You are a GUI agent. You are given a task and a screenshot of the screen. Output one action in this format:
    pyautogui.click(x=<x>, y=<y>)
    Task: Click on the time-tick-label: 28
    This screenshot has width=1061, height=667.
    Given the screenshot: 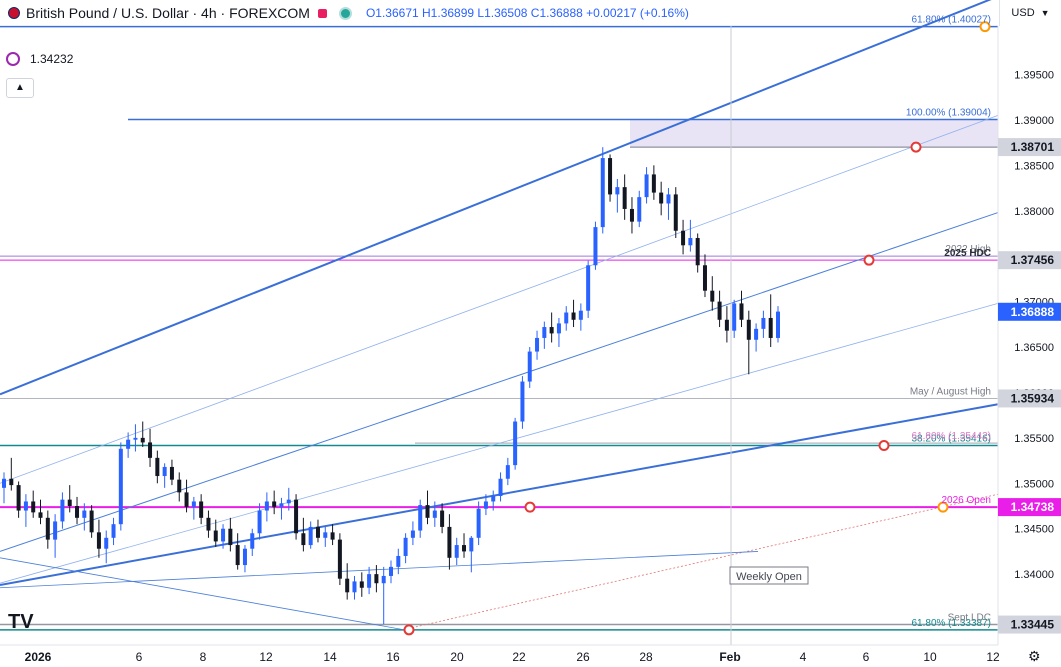 What is the action you would take?
    pyautogui.click(x=646, y=657)
    